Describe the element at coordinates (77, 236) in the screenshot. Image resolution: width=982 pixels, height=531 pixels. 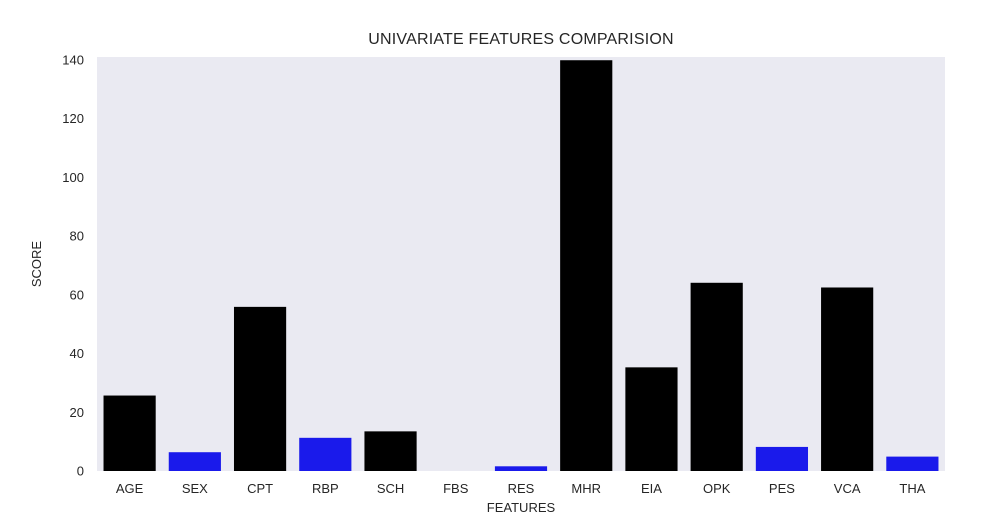
I see `y-tick-label: 80` at that location.